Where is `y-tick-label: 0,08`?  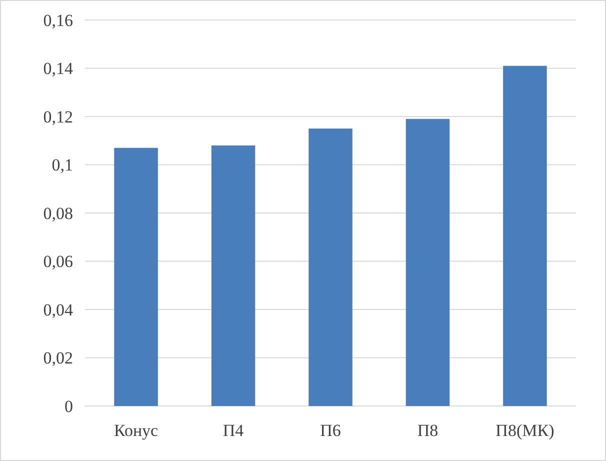
y-tick-label: 0,08 is located at coordinates (58, 213).